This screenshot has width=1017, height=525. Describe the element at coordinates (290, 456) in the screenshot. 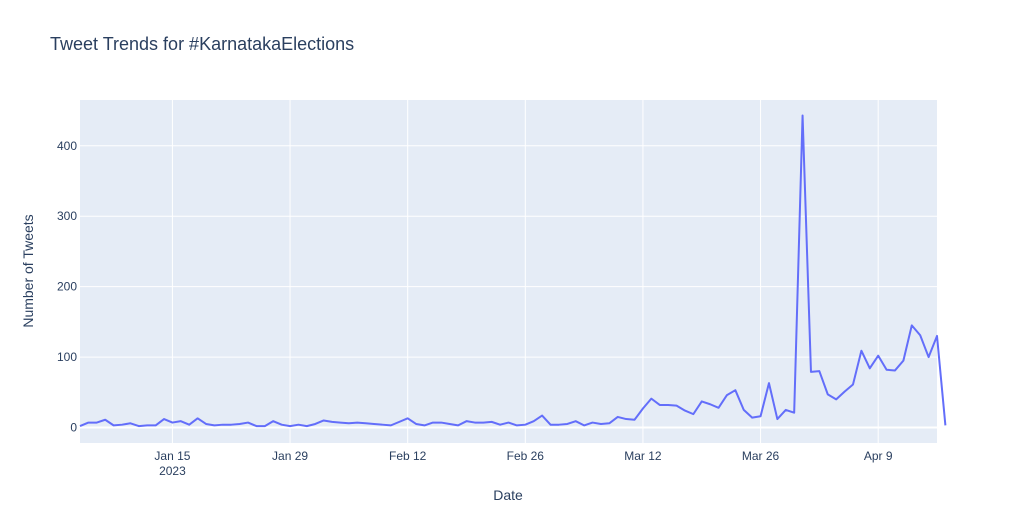

I see `x-tick-label: Jan 29` at that location.